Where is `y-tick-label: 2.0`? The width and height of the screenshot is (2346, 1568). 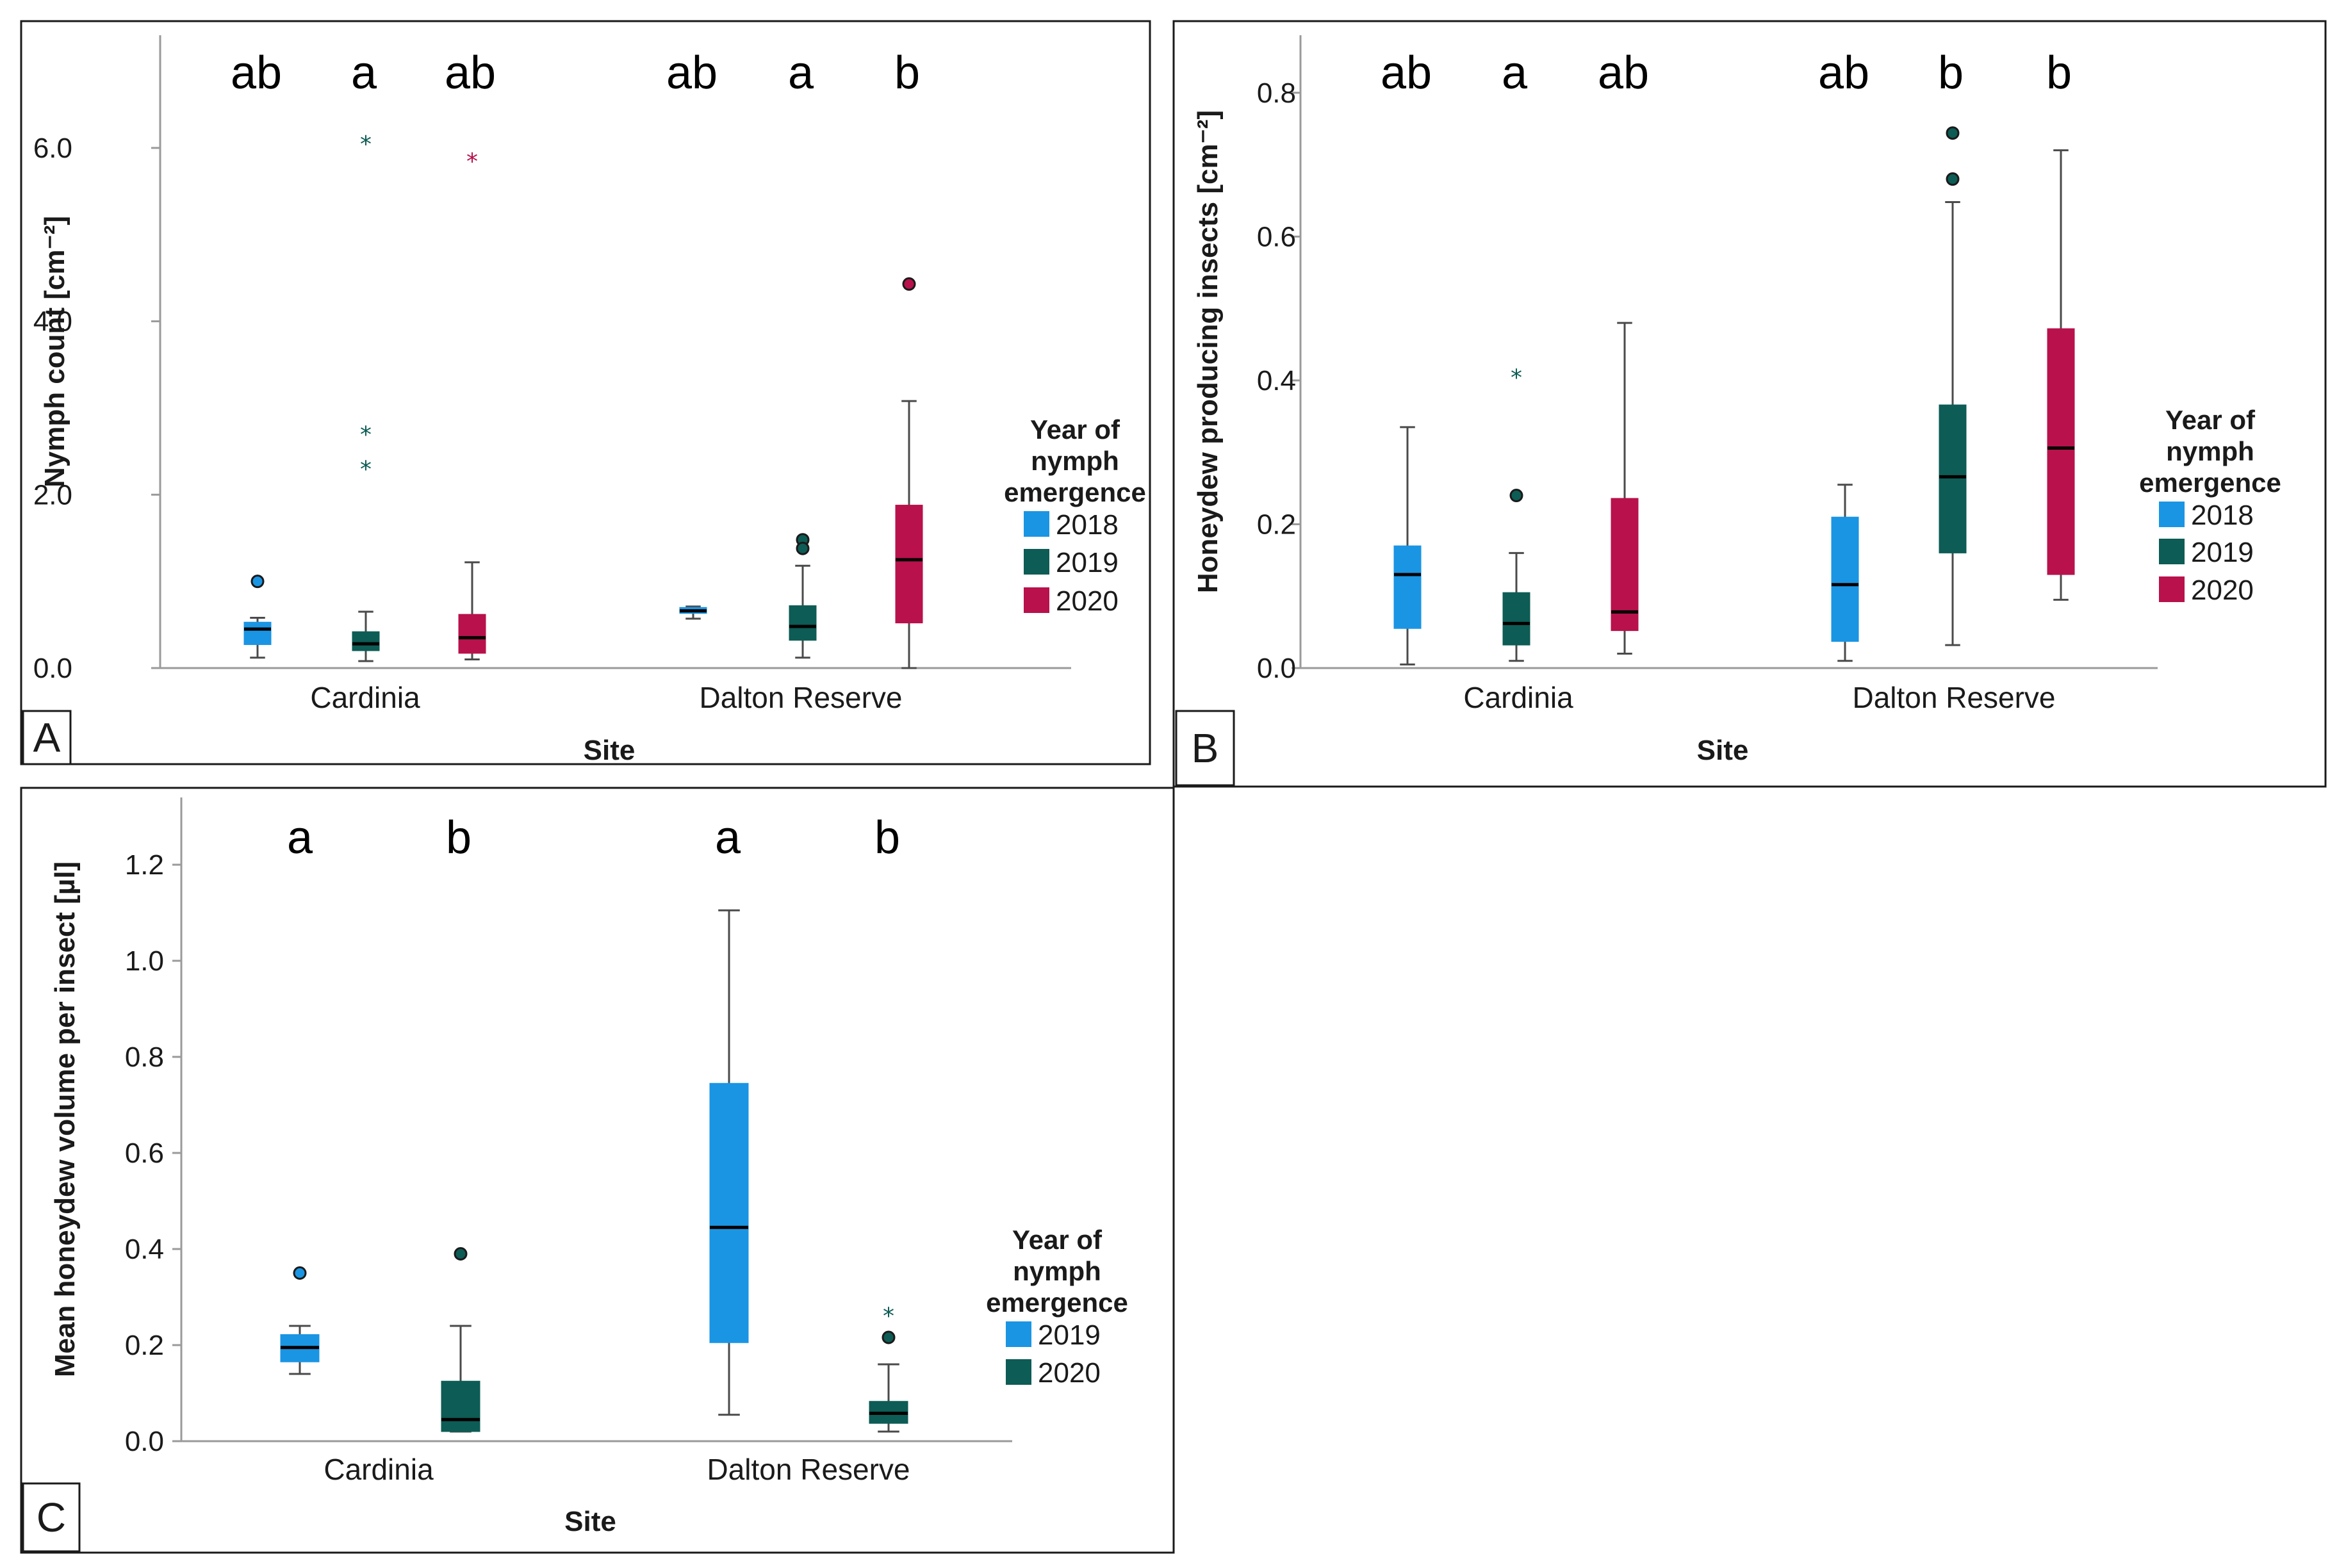
y-tick-label: 2.0 is located at coordinates (52, 494).